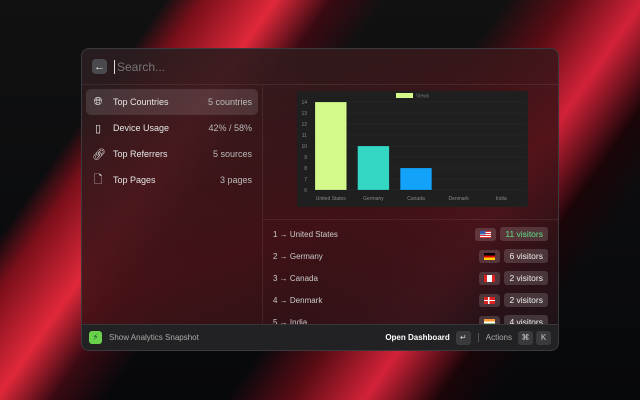  What do you see at coordinates (172, 102) in the screenshot?
I see `sidebar-item-top-countries: 🌐︎ Top Countries 5 countries` at bounding box center [172, 102].